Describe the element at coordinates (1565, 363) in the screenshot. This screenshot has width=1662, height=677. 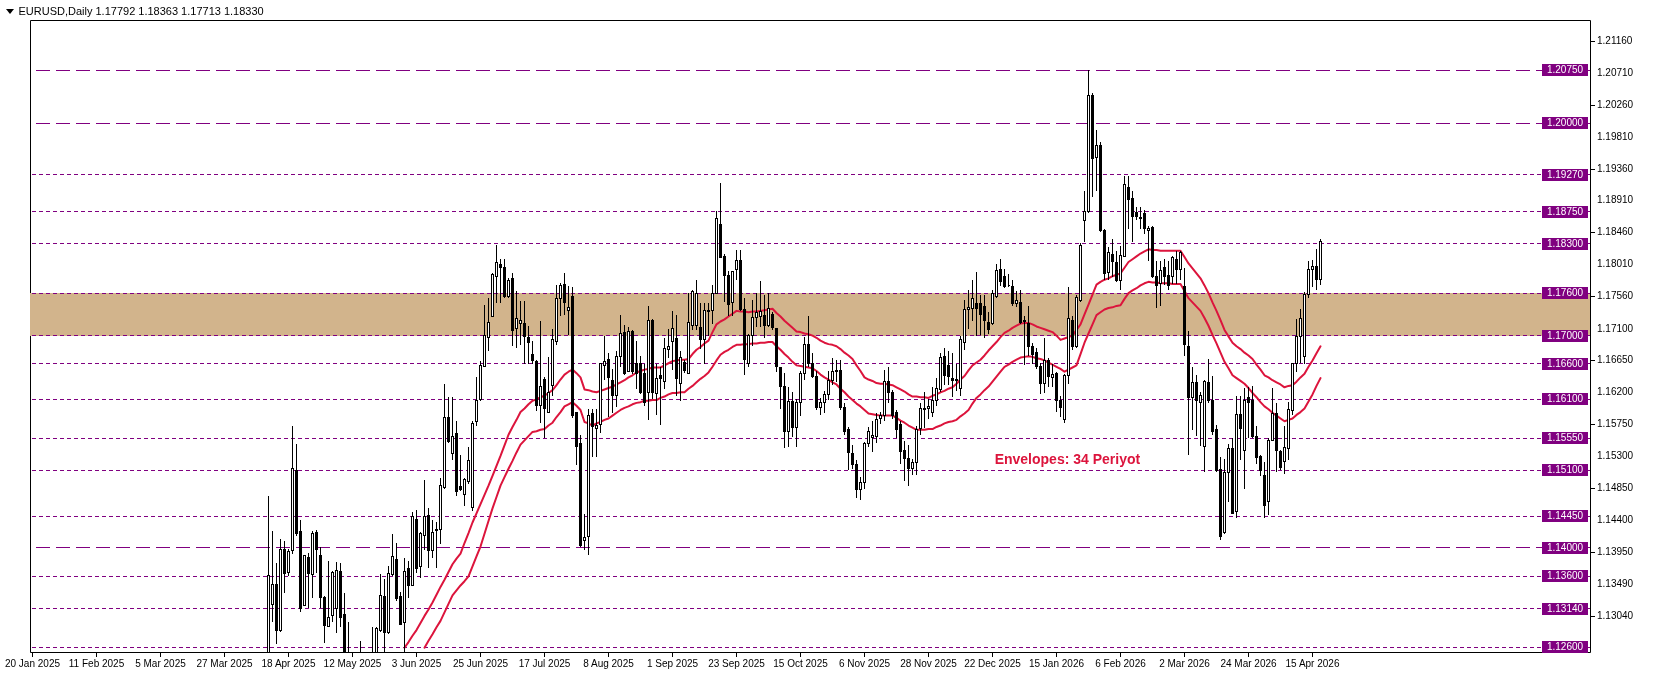
I see `ref-line-label: 1.16600` at that location.